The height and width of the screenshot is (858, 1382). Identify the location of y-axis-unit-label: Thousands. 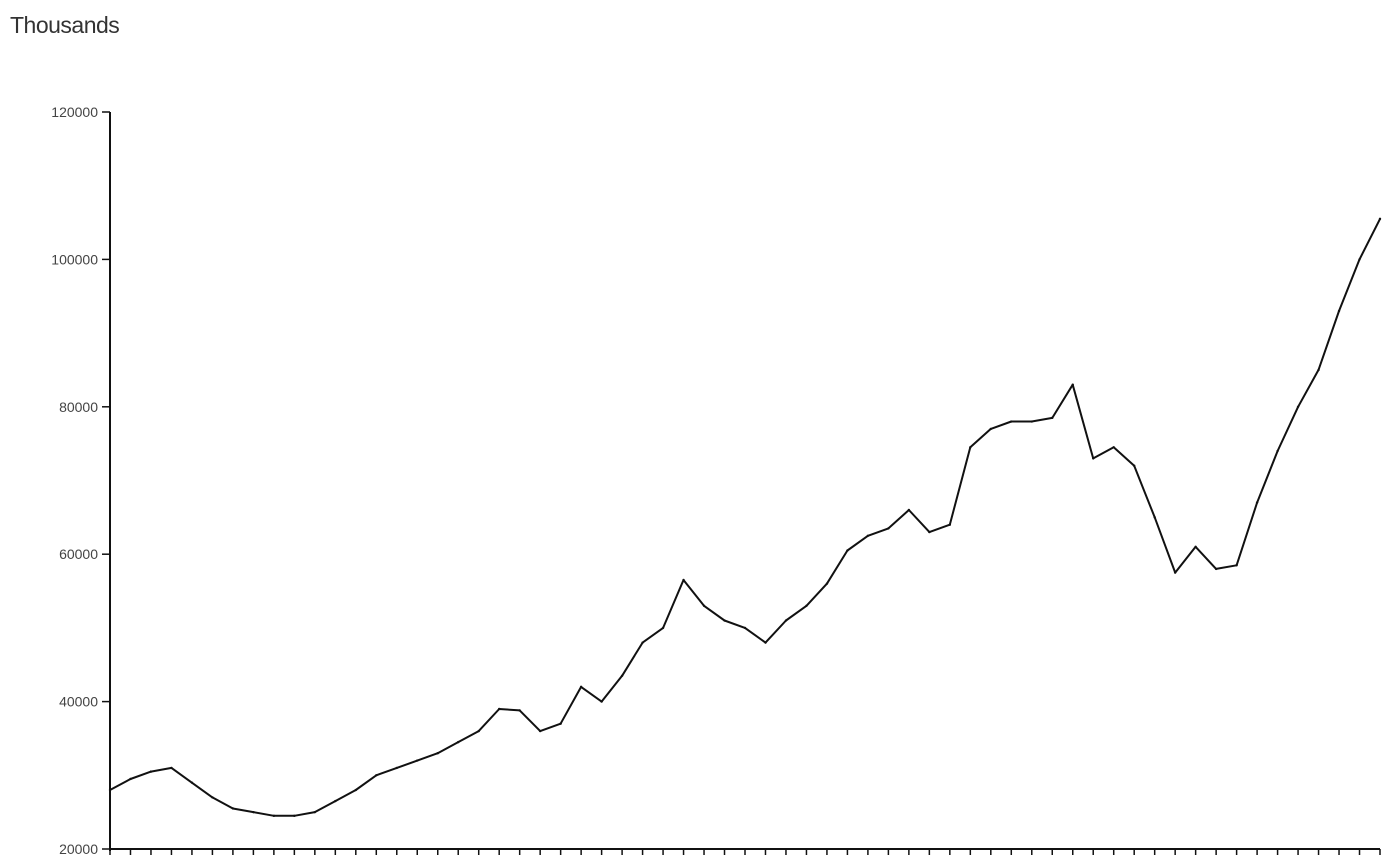
(65, 25).